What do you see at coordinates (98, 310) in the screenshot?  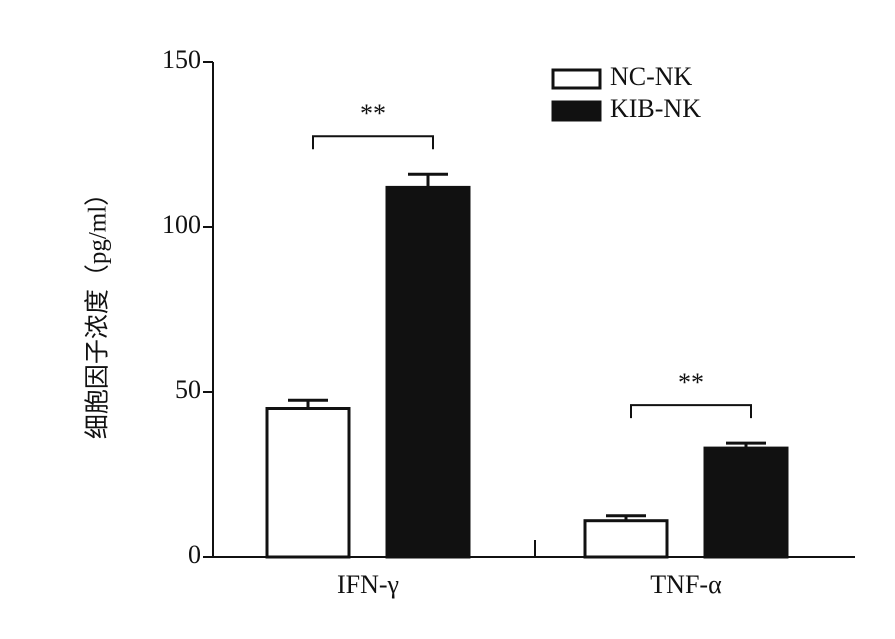 I see `y-axis-label: 细胞因子浓度（pg/ml）` at bounding box center [98, 310].